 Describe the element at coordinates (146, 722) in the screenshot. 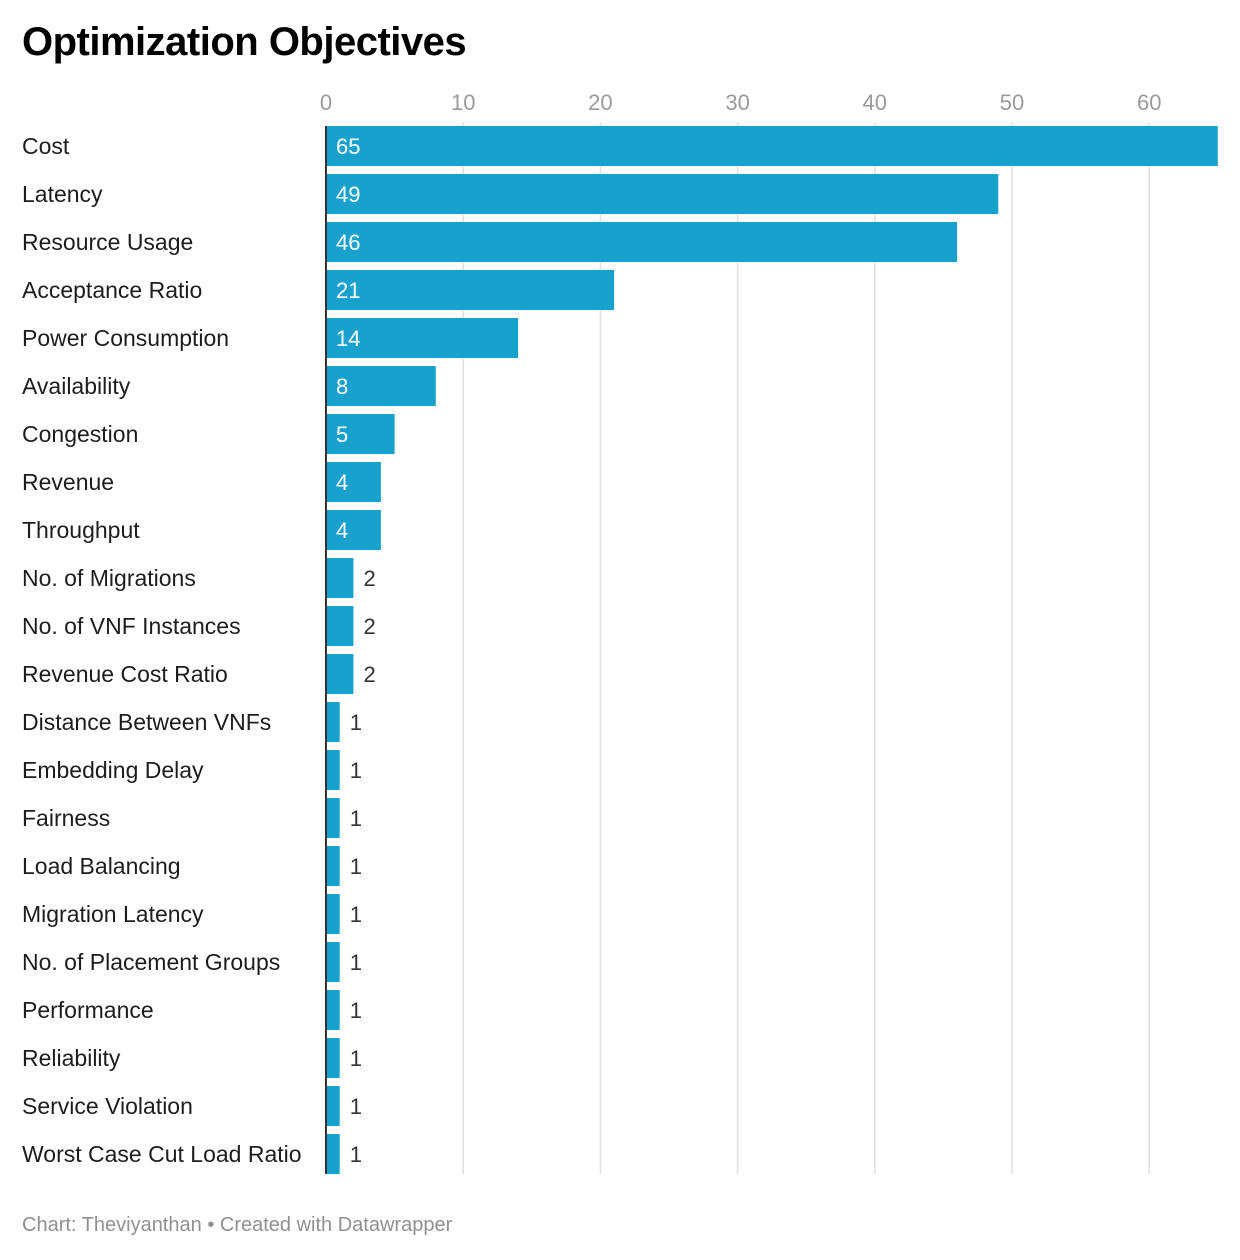

I see `category-label: Distance Between VNFs` at that location.